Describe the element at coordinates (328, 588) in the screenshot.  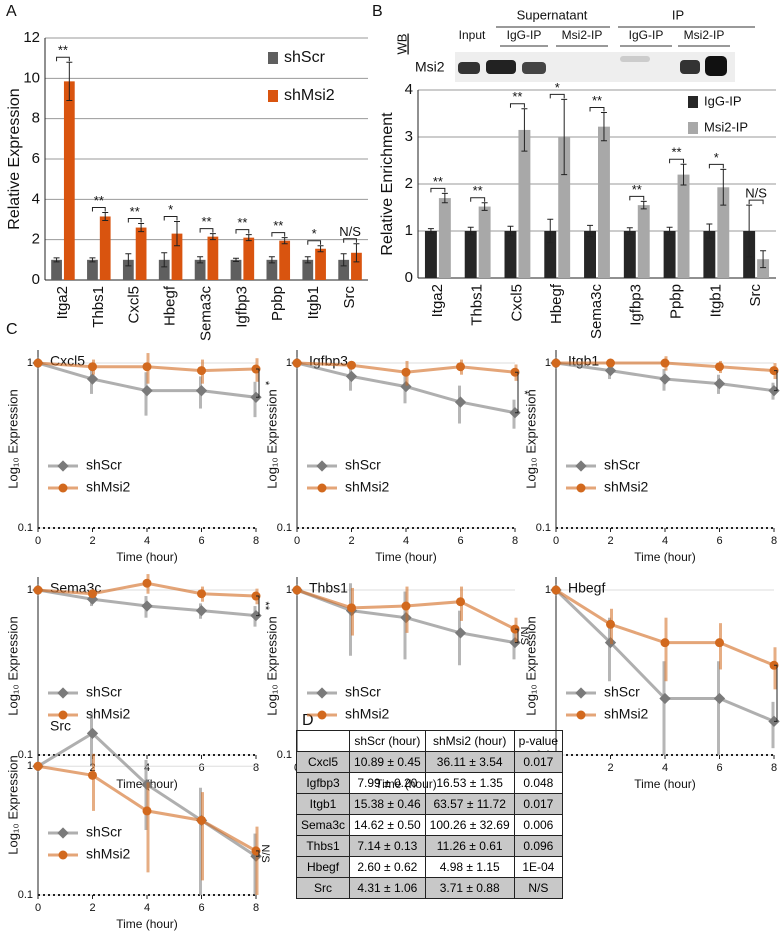
I see `chart-title: Thbs1` at that location.